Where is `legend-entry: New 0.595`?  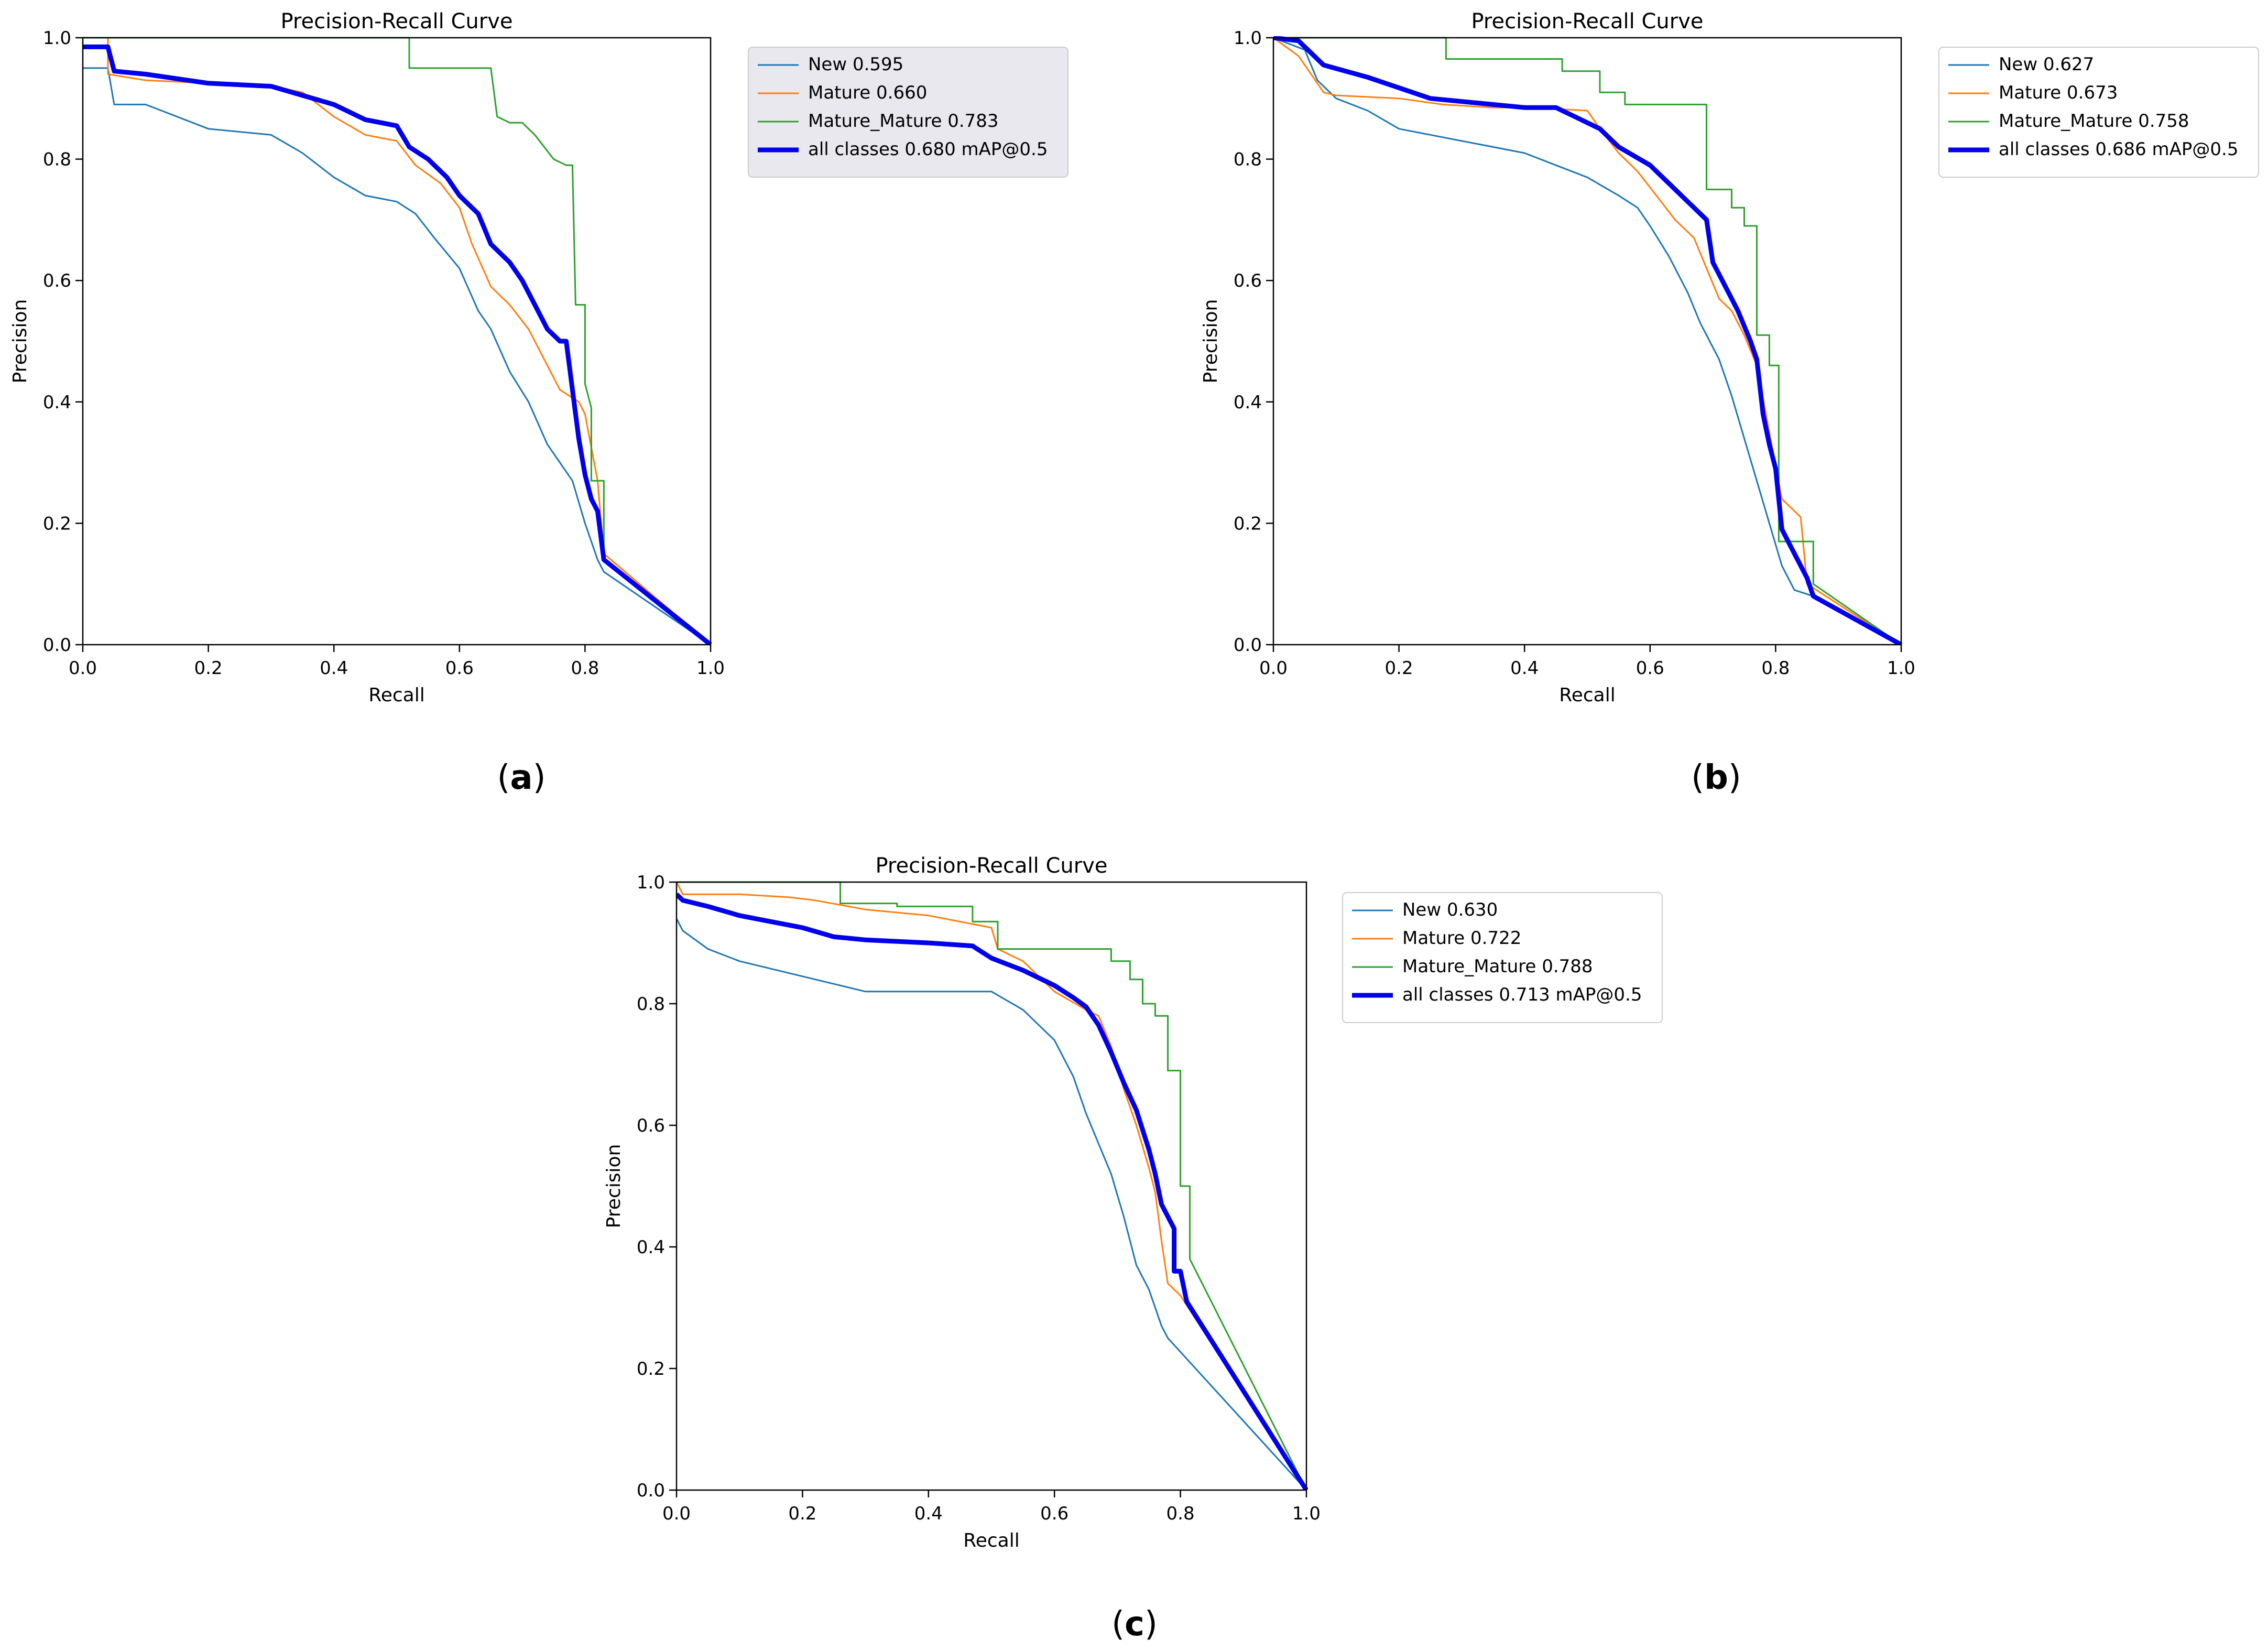
legend-entry: New 0.595 is located at coordinates (855, 64).